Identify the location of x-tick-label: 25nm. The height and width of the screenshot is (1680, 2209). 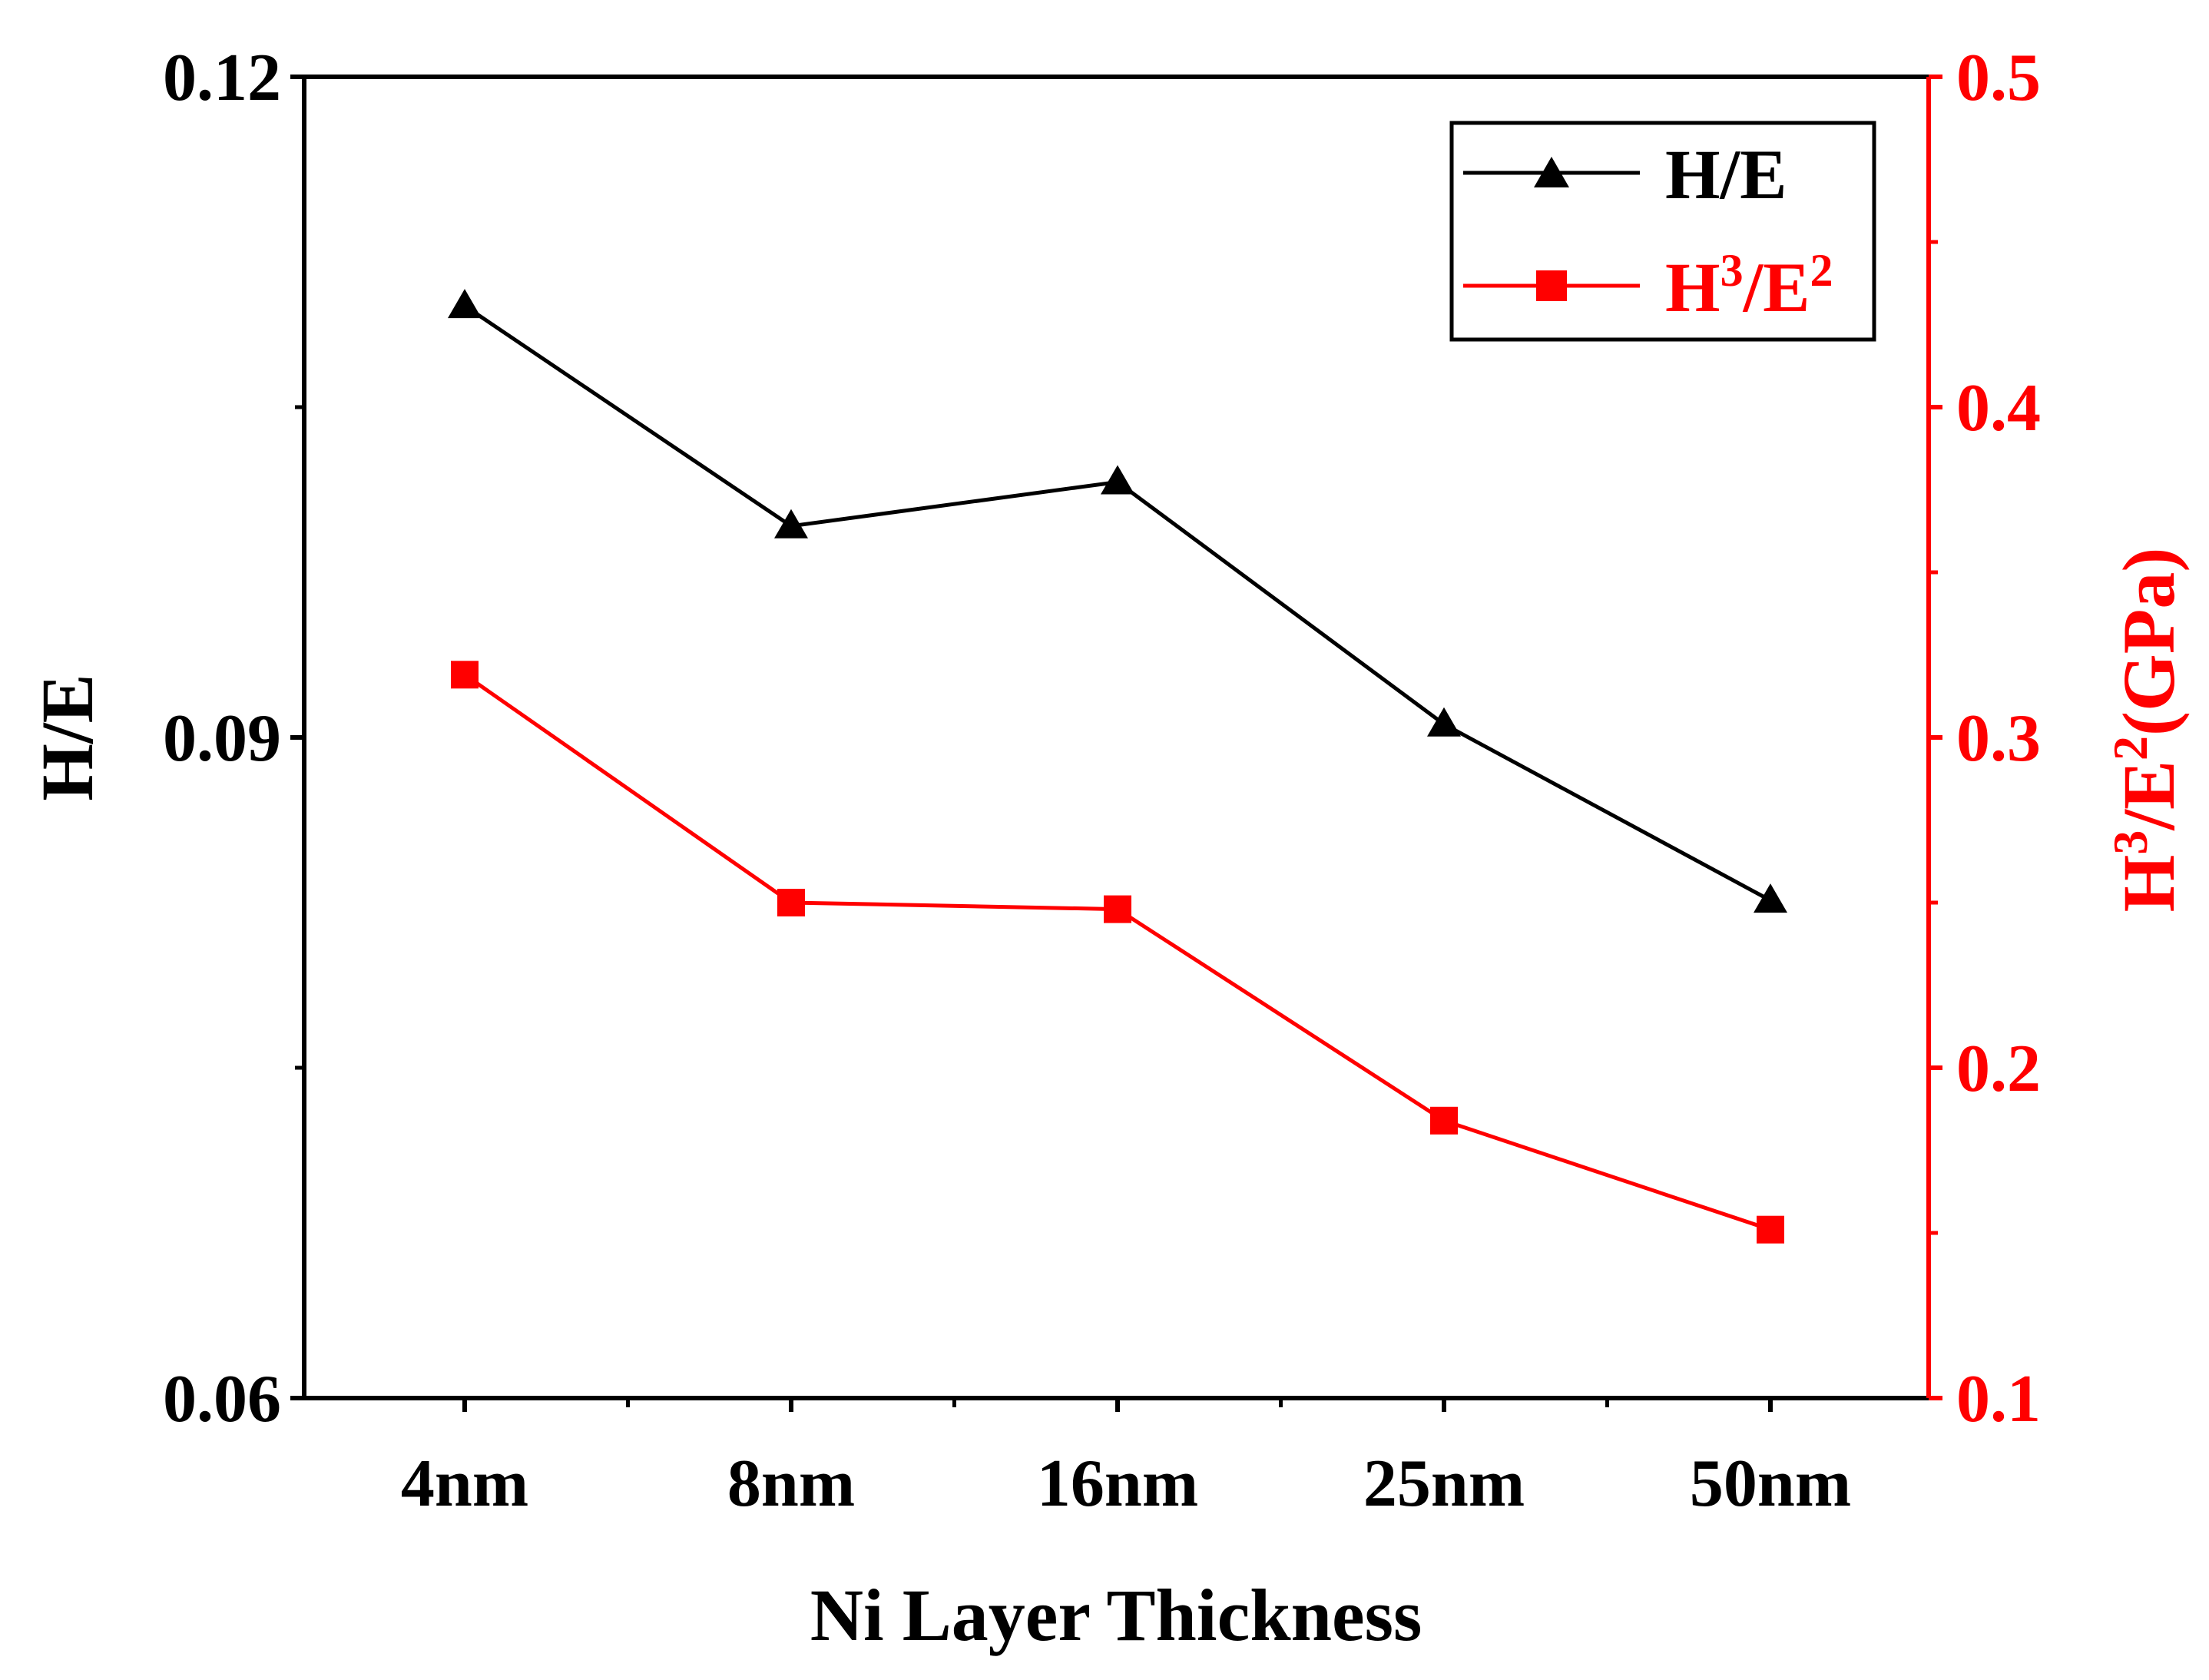
(1444, 1483).